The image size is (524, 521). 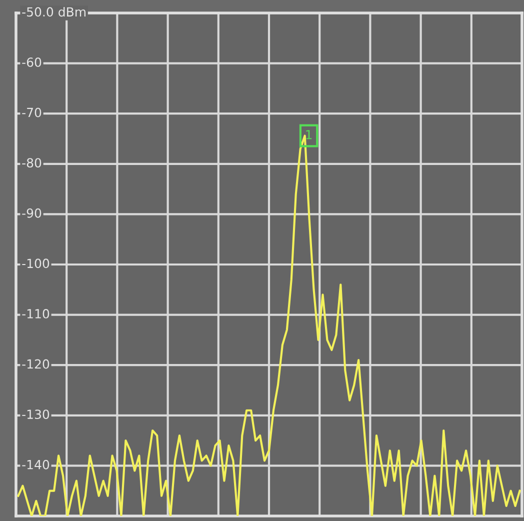 What do you see at coordinates (32, 163) in the screenshot?
I see `y-tick-label: -80` at bounding box center [32, 163].